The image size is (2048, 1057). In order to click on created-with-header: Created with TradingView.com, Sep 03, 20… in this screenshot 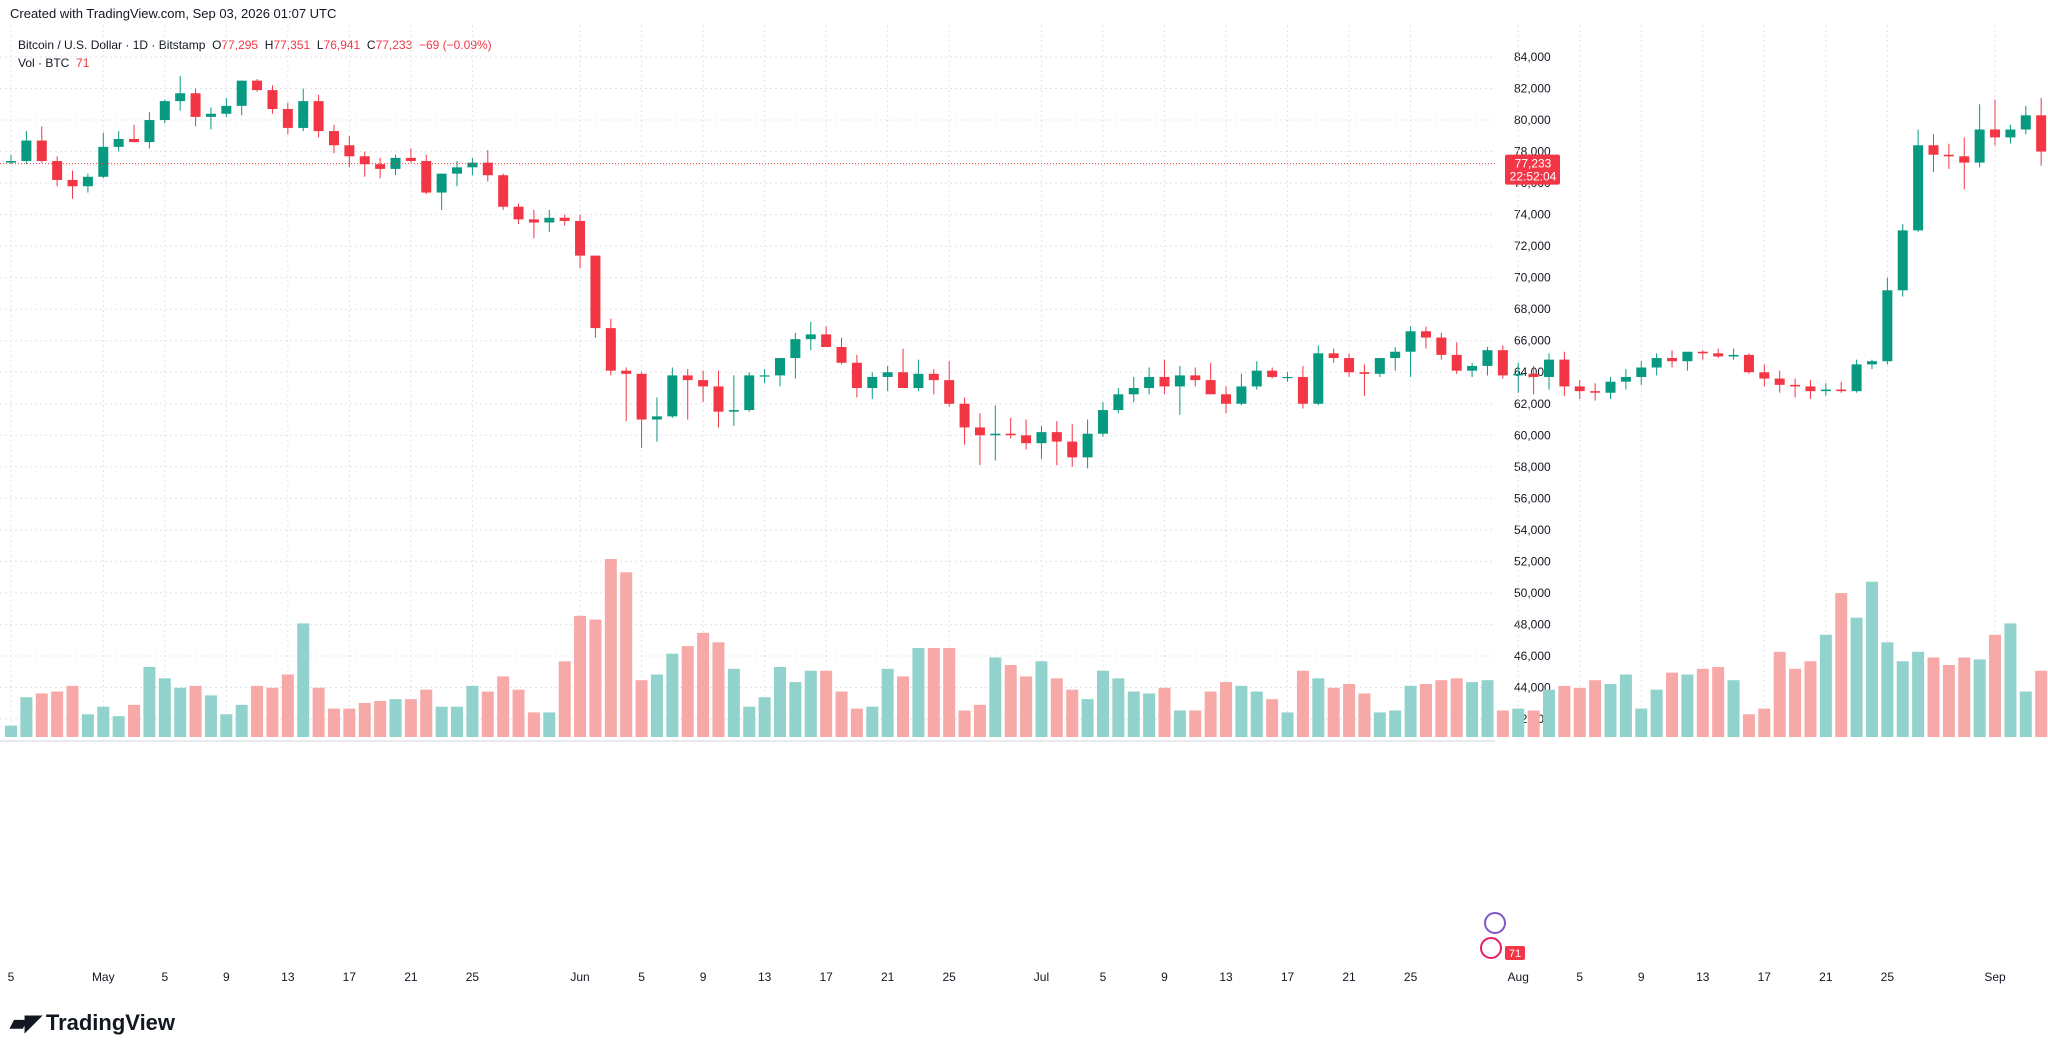, I will do `click(173, 13)`.